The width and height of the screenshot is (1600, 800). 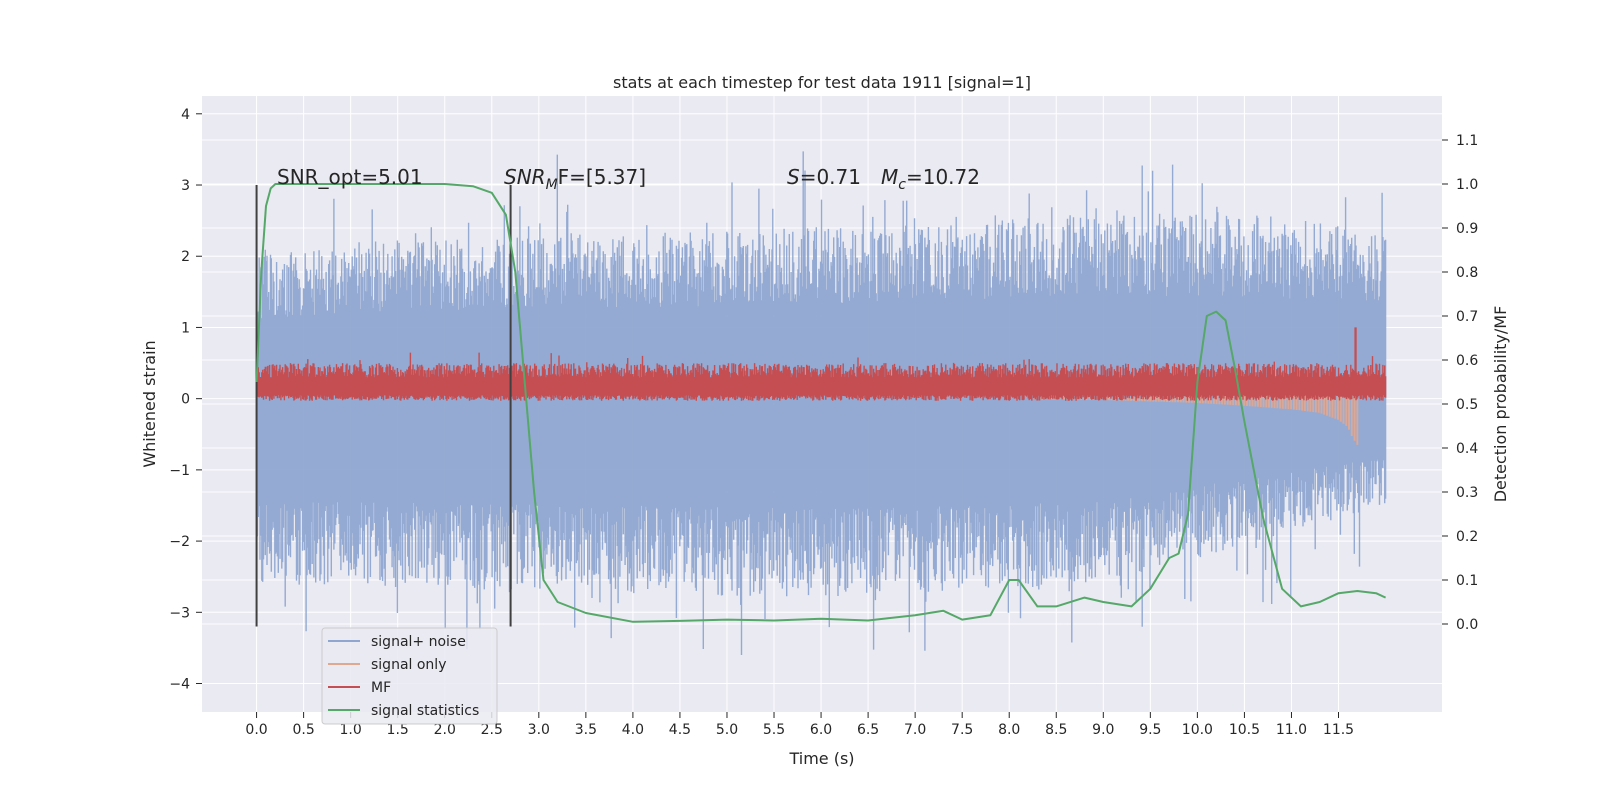 I want to click on annotation-snr-mf-rest: F=[5.37], so click(x=602, y=177).